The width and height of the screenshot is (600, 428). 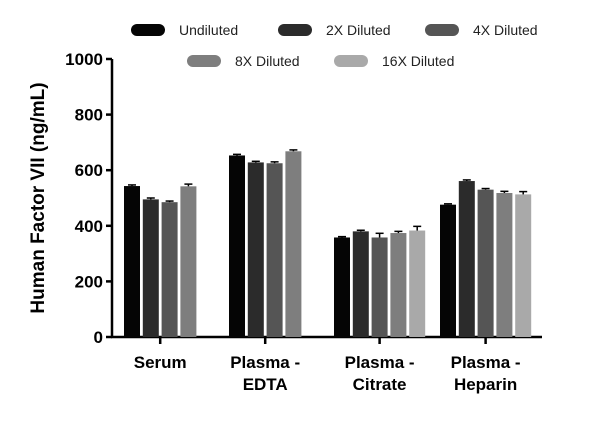 What do you see at coordinates (208, 30) in the screenshot?
I see `legend-label: Undiluted` at bounding box center [208, 30].